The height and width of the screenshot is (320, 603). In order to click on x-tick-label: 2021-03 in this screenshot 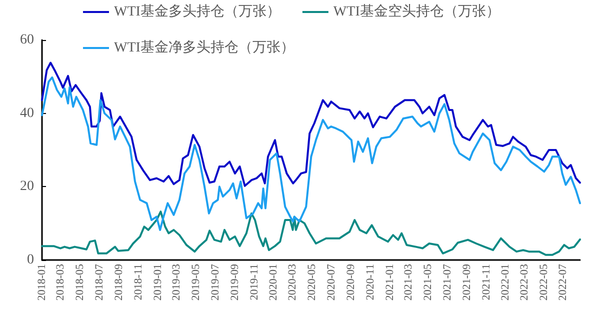, I will do `click(408, 282)`.